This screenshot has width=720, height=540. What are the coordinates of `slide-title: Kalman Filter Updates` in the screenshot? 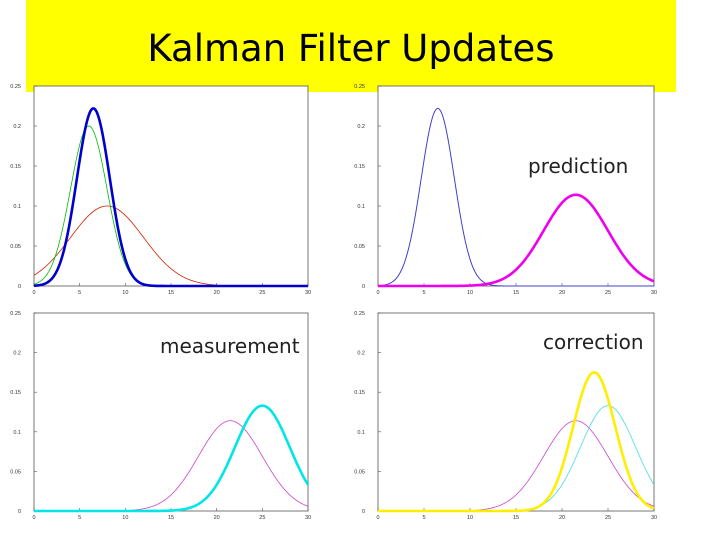 It's located at (351, 48).